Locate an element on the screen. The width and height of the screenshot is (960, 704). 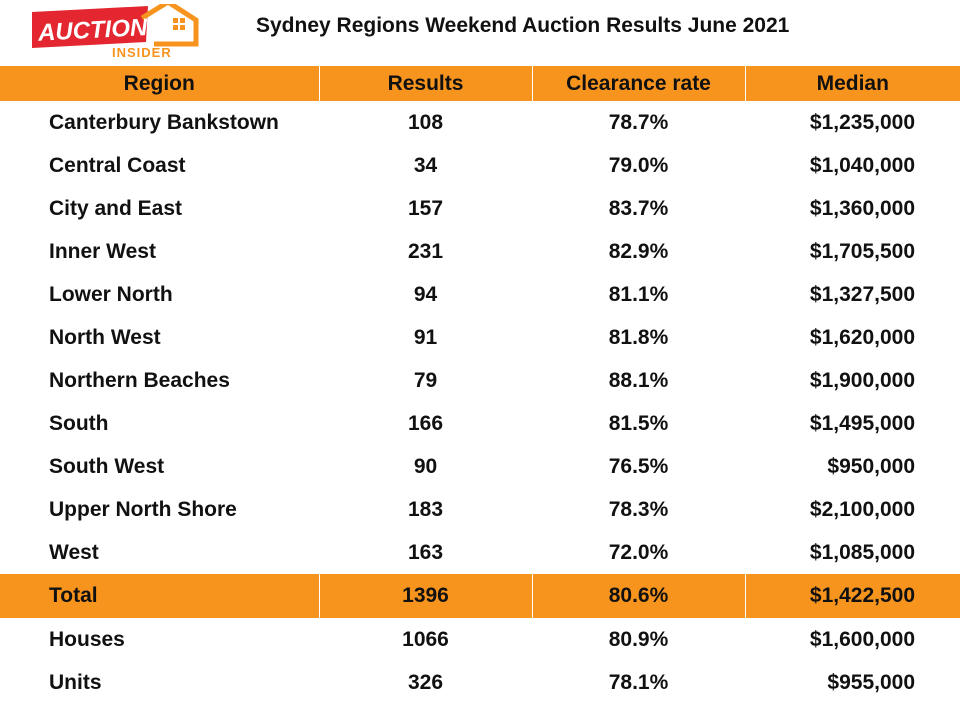
clearance-rate-cell: 81.1% is located at coordinates (638, 294).